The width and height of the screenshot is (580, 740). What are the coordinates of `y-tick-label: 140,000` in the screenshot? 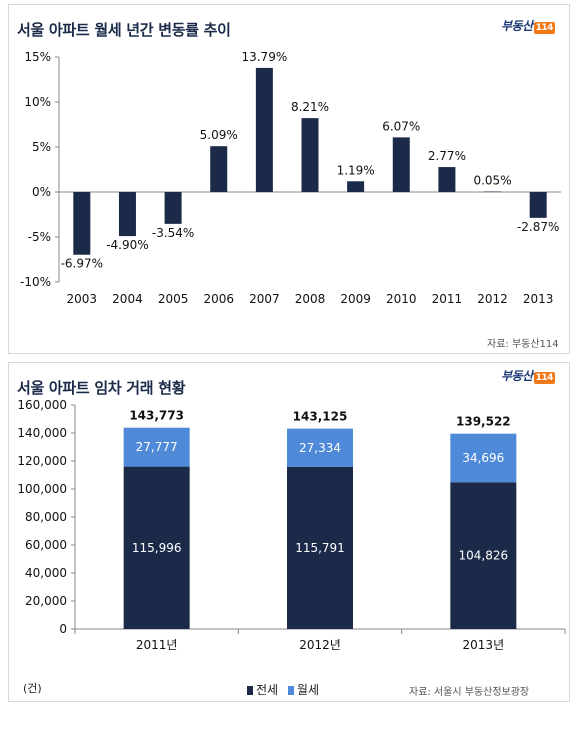 It's located at (42, 433).